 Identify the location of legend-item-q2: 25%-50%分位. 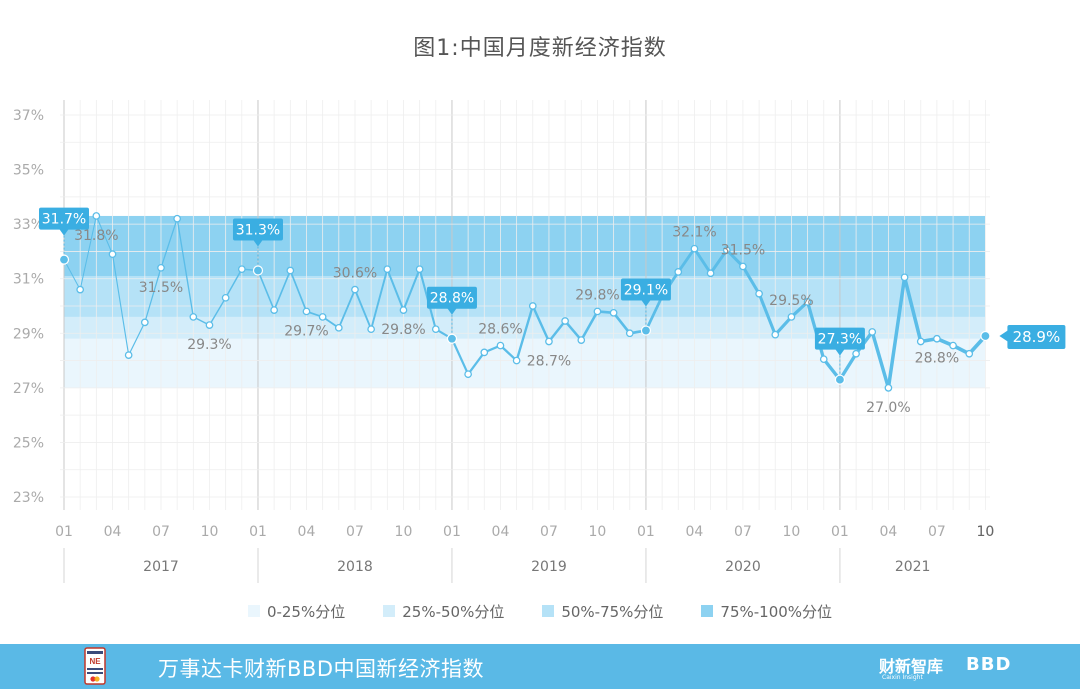
(443, 611).